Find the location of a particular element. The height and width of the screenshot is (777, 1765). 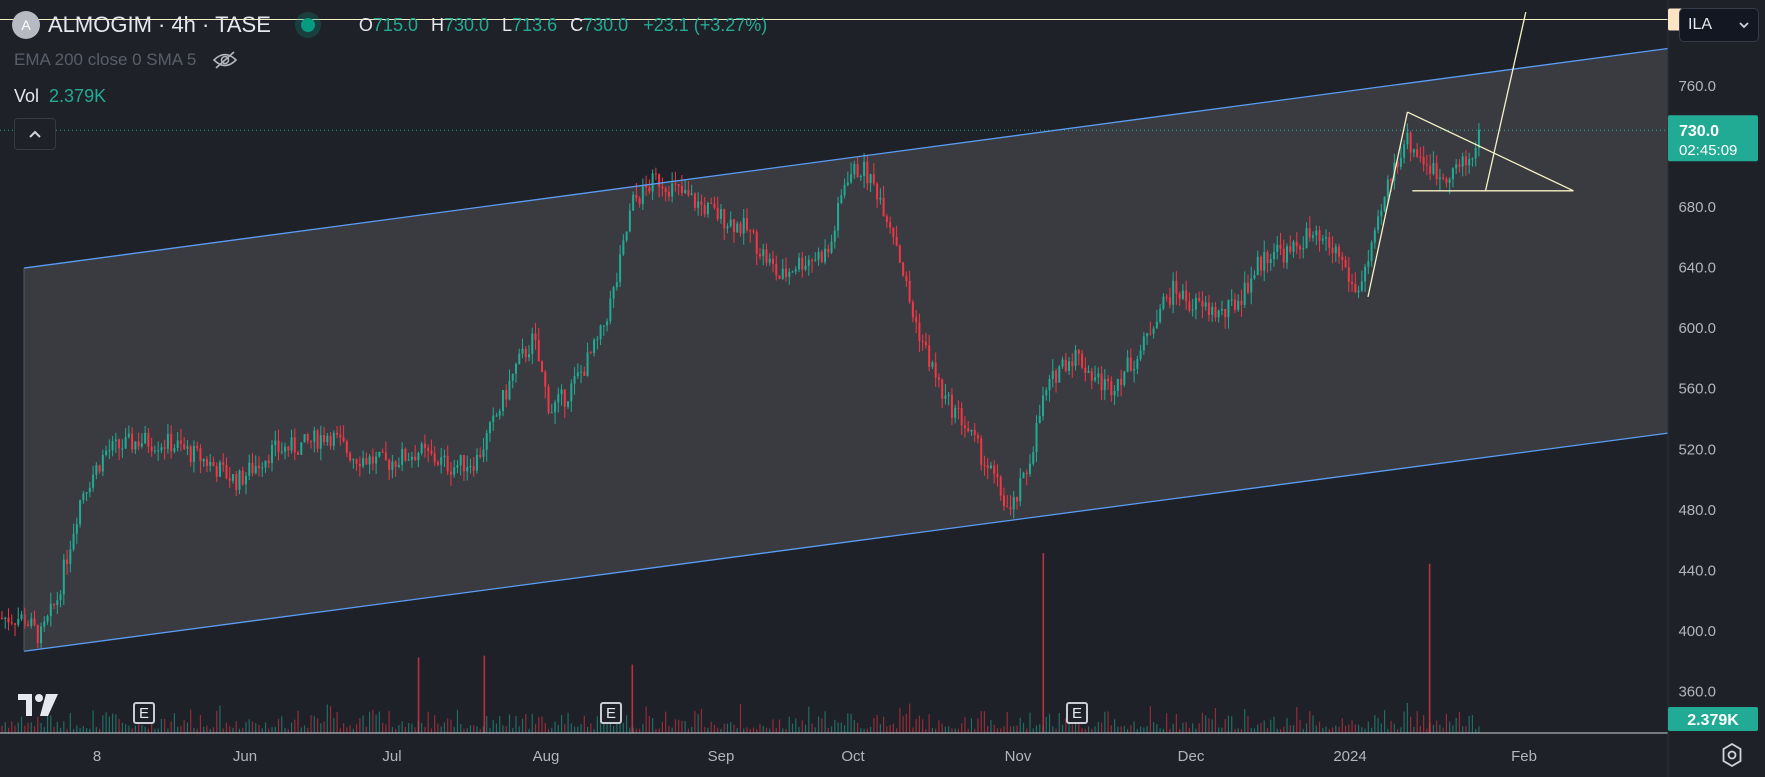

volume-legend: Vol 2.379K is located at coordinates (60, 96).